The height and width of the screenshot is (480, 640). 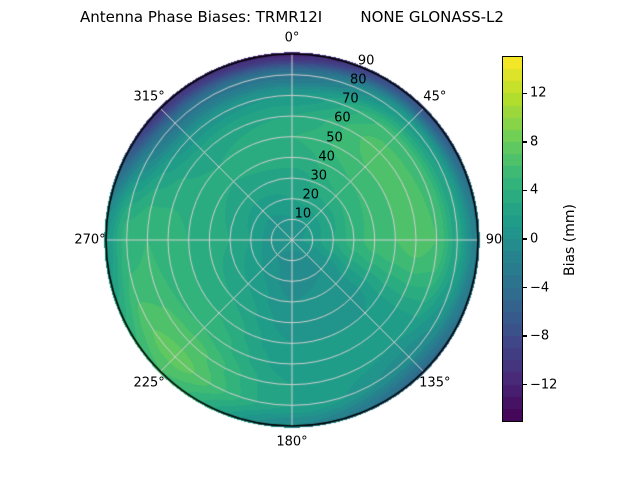 I want to click on radial-tick-label: 30, so click(x=318, y=176).